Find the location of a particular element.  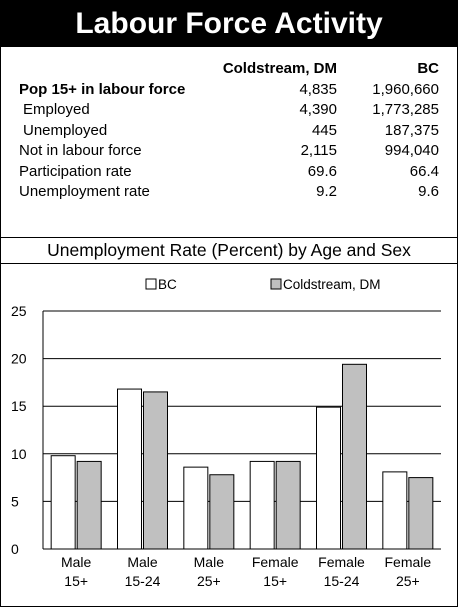

value-bc: 1,960,660 is located at coordinates (405, 89).